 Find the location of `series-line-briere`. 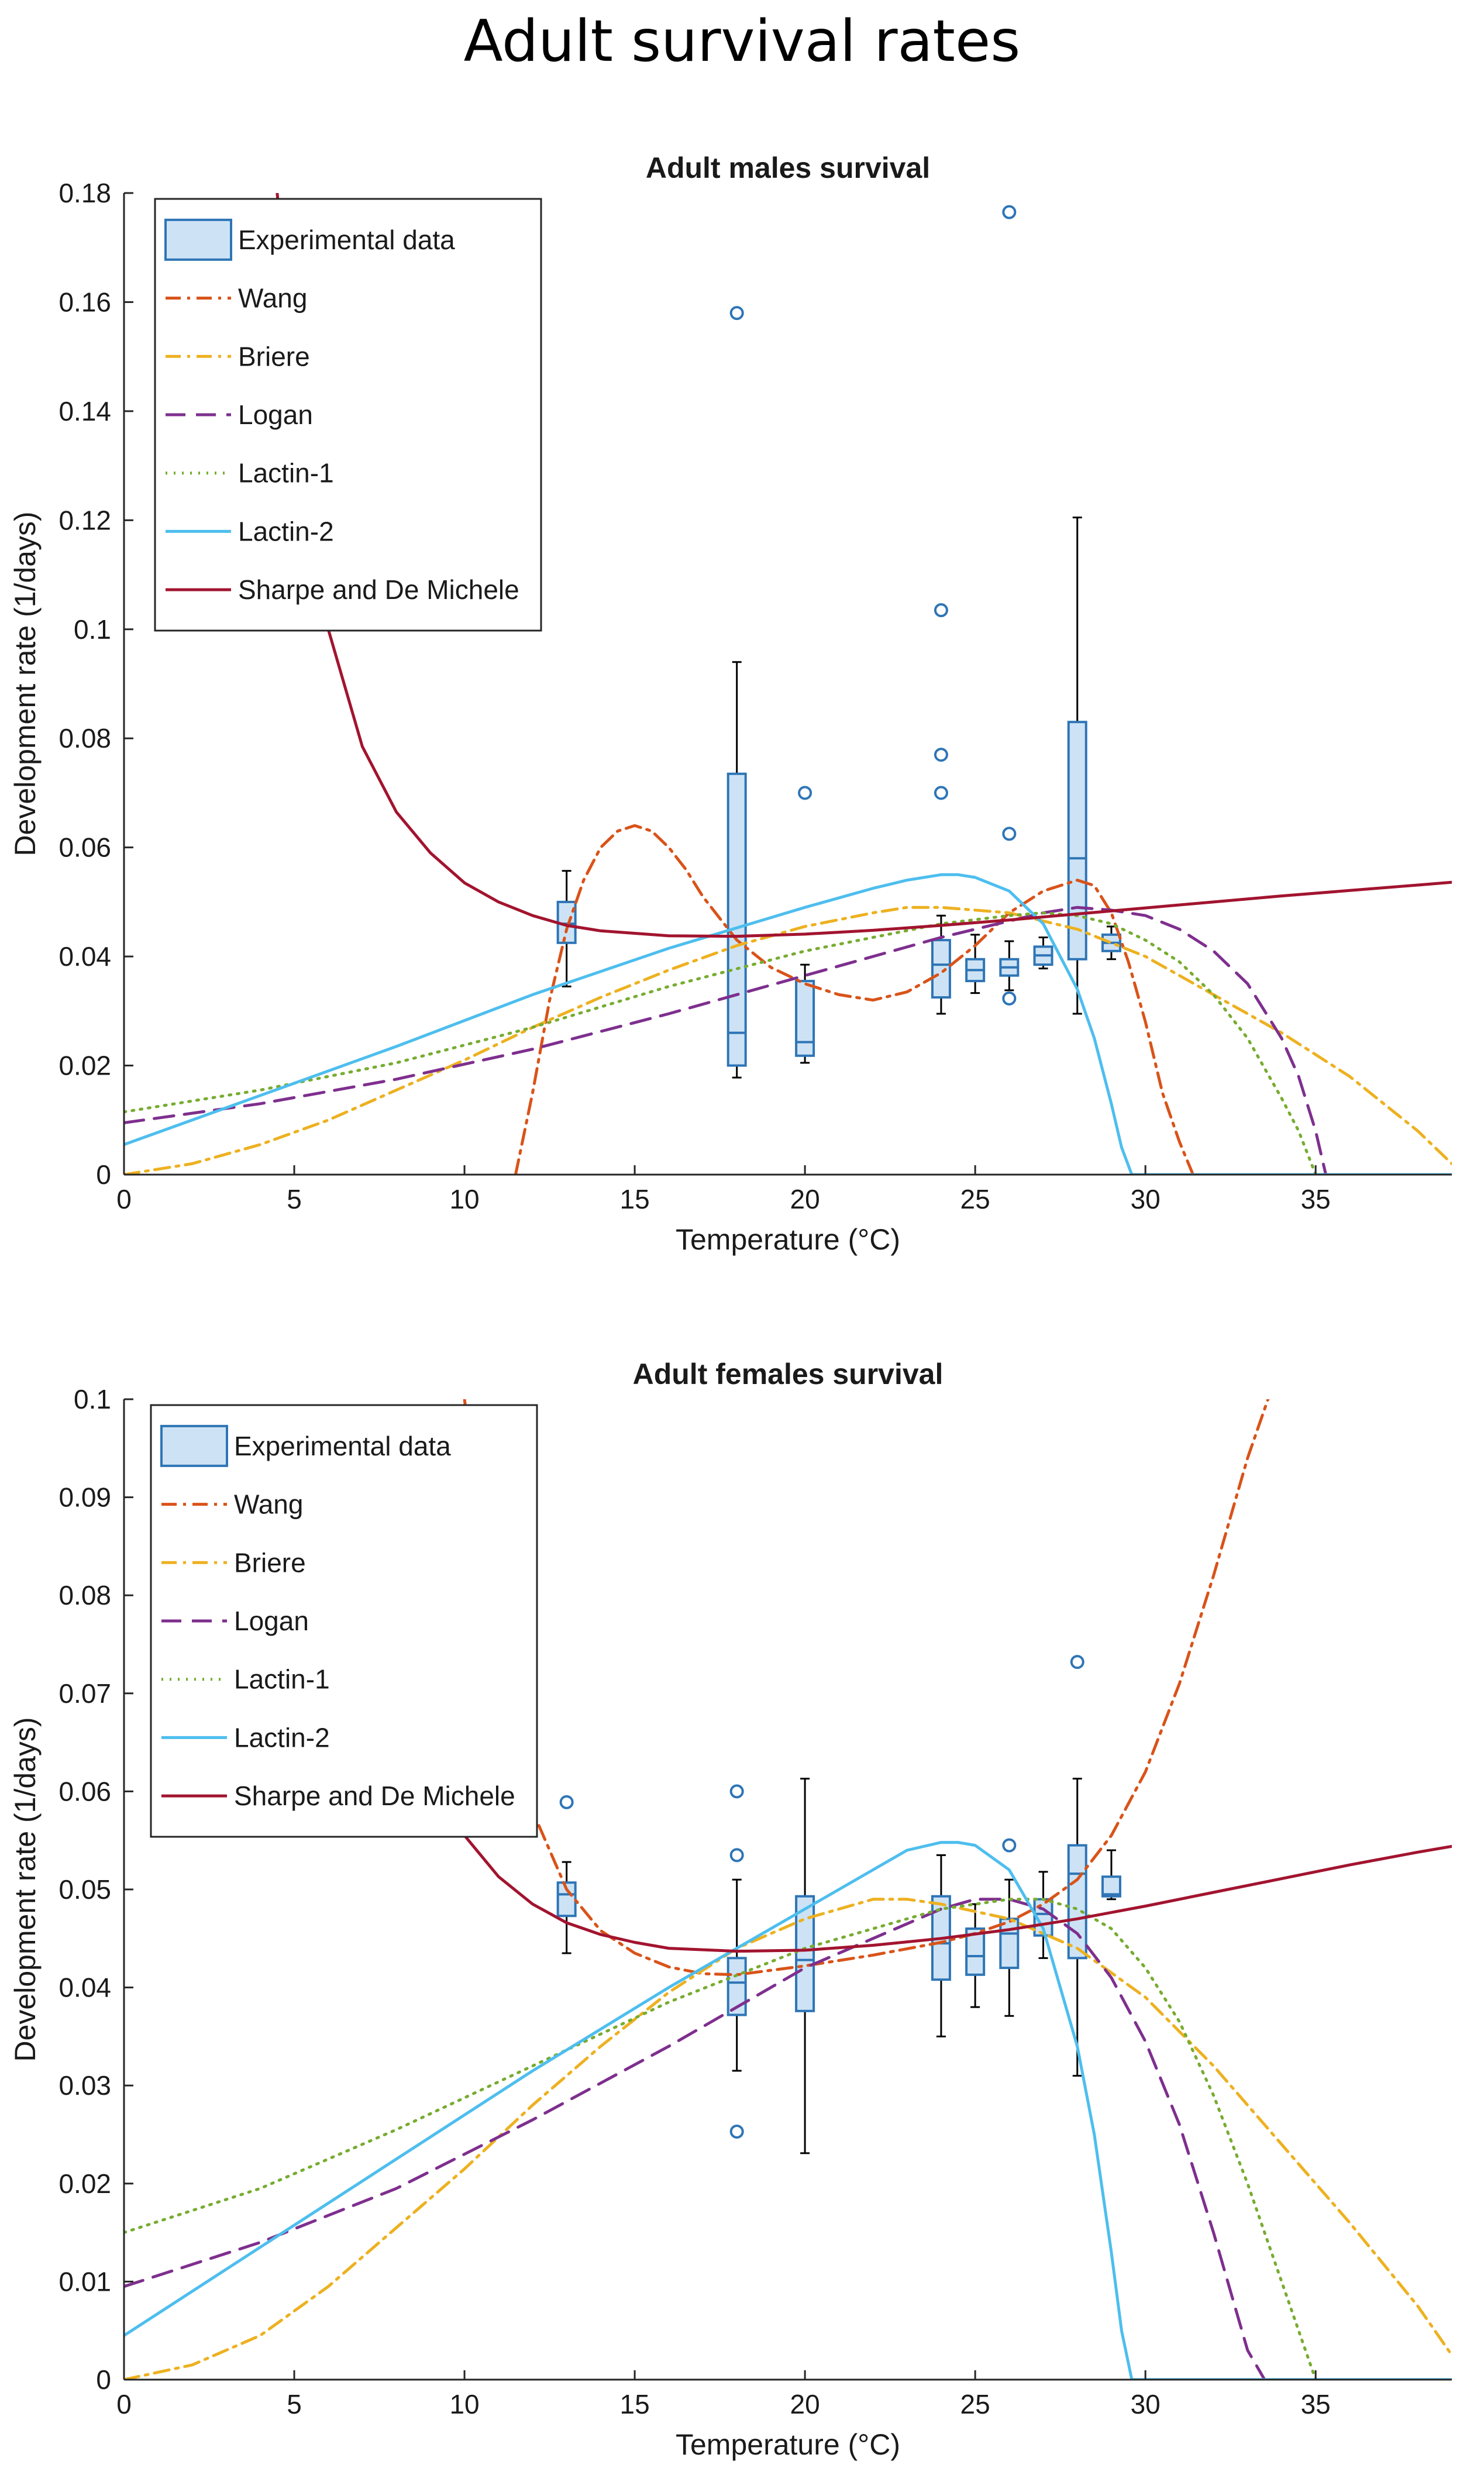

series-line-briere is located at coordinates (788, 1040).